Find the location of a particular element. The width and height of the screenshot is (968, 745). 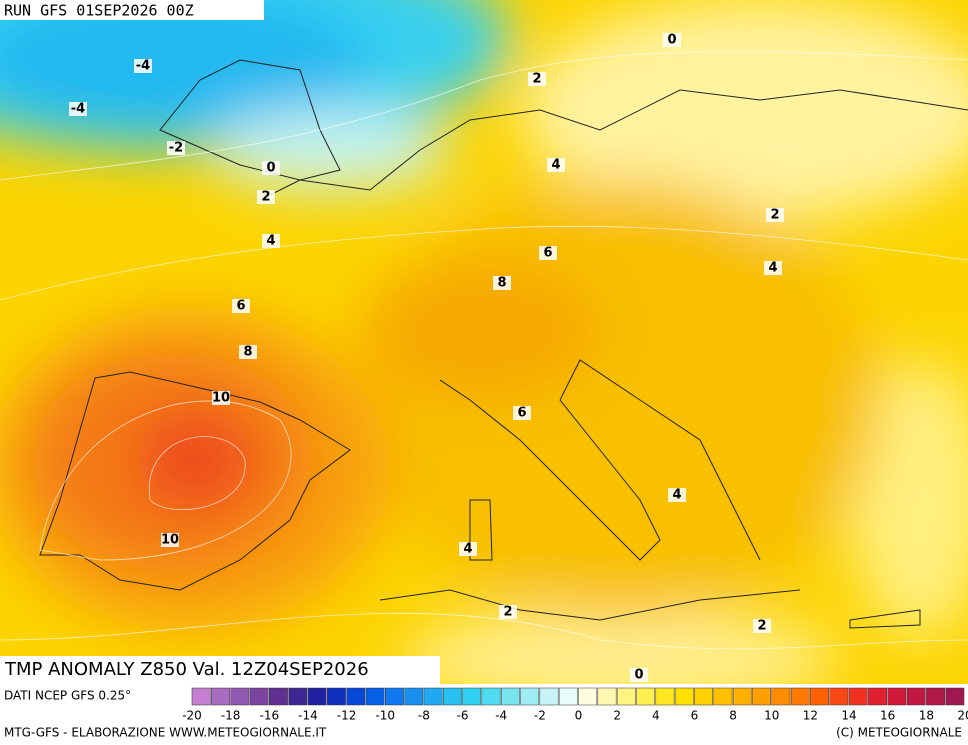

title-box is located at coordinates (132, 10).